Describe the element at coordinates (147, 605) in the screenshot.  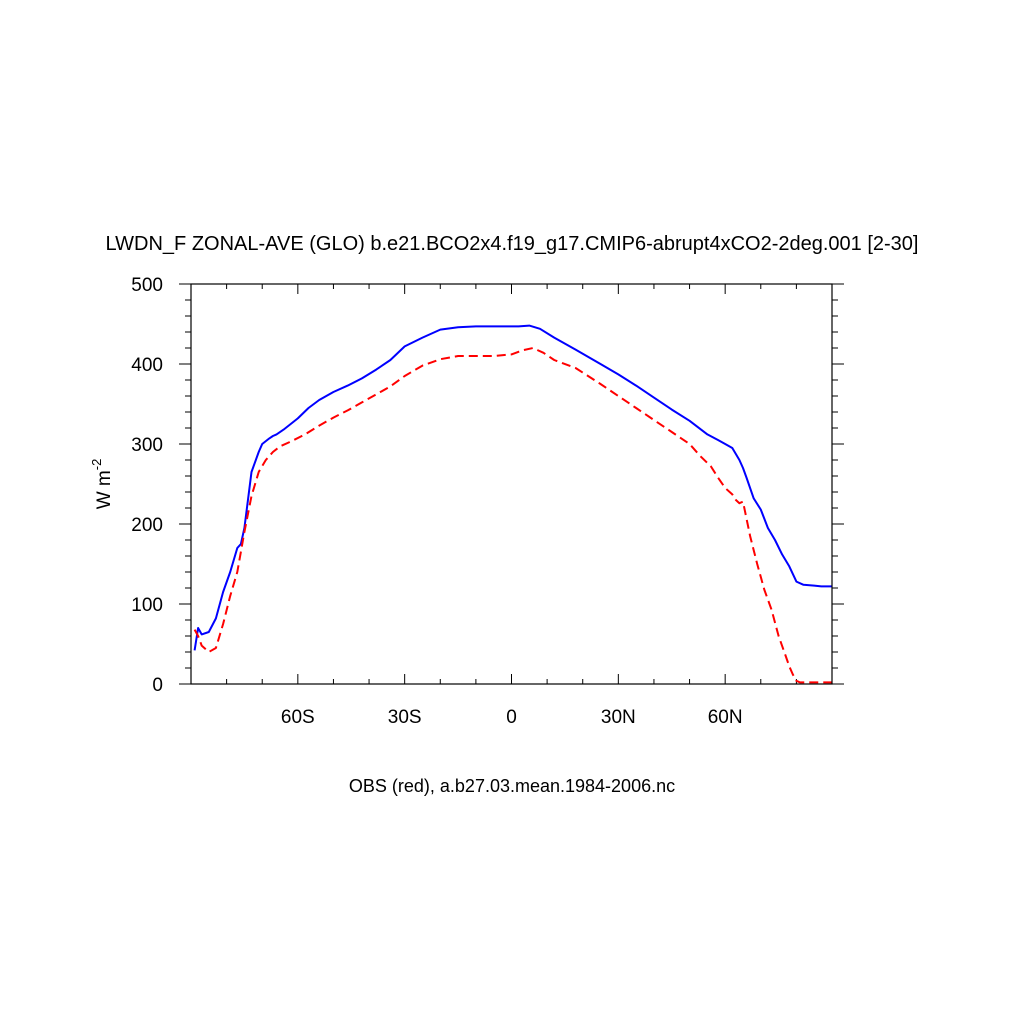
I see `y-tick-label: 100` at that location.